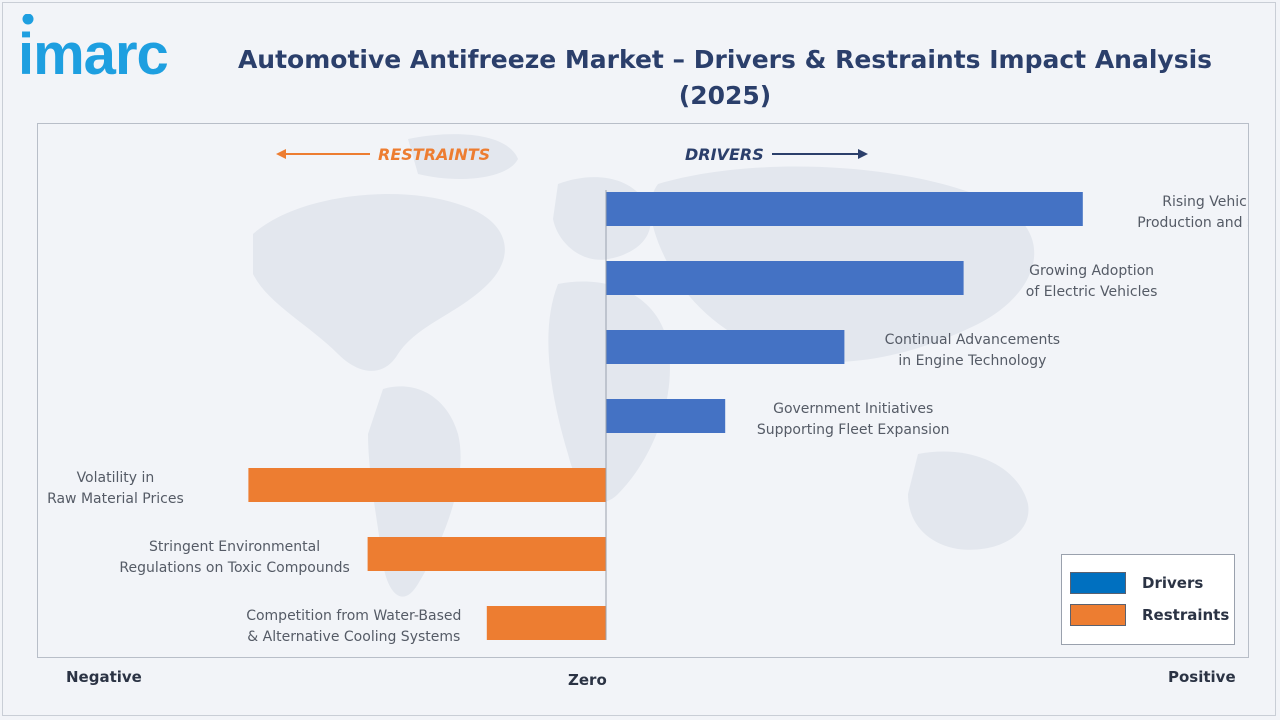 This screenshot has height=720, width=1280. What do you see at coordinates (104, 677) in the screenshot?
I see `axis-label-negative: Negative` at bounding box center [104, 677].